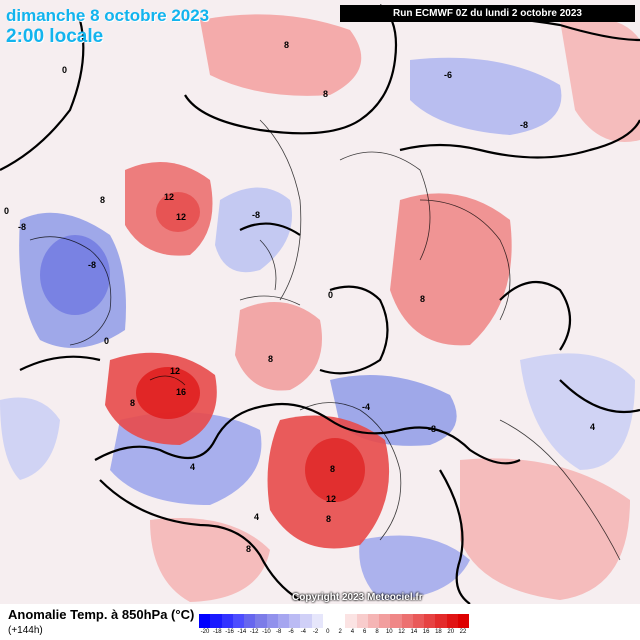 This screenshot has height=640, width=640. I want to click on color-scale-tick: 8, so click(377, 632).